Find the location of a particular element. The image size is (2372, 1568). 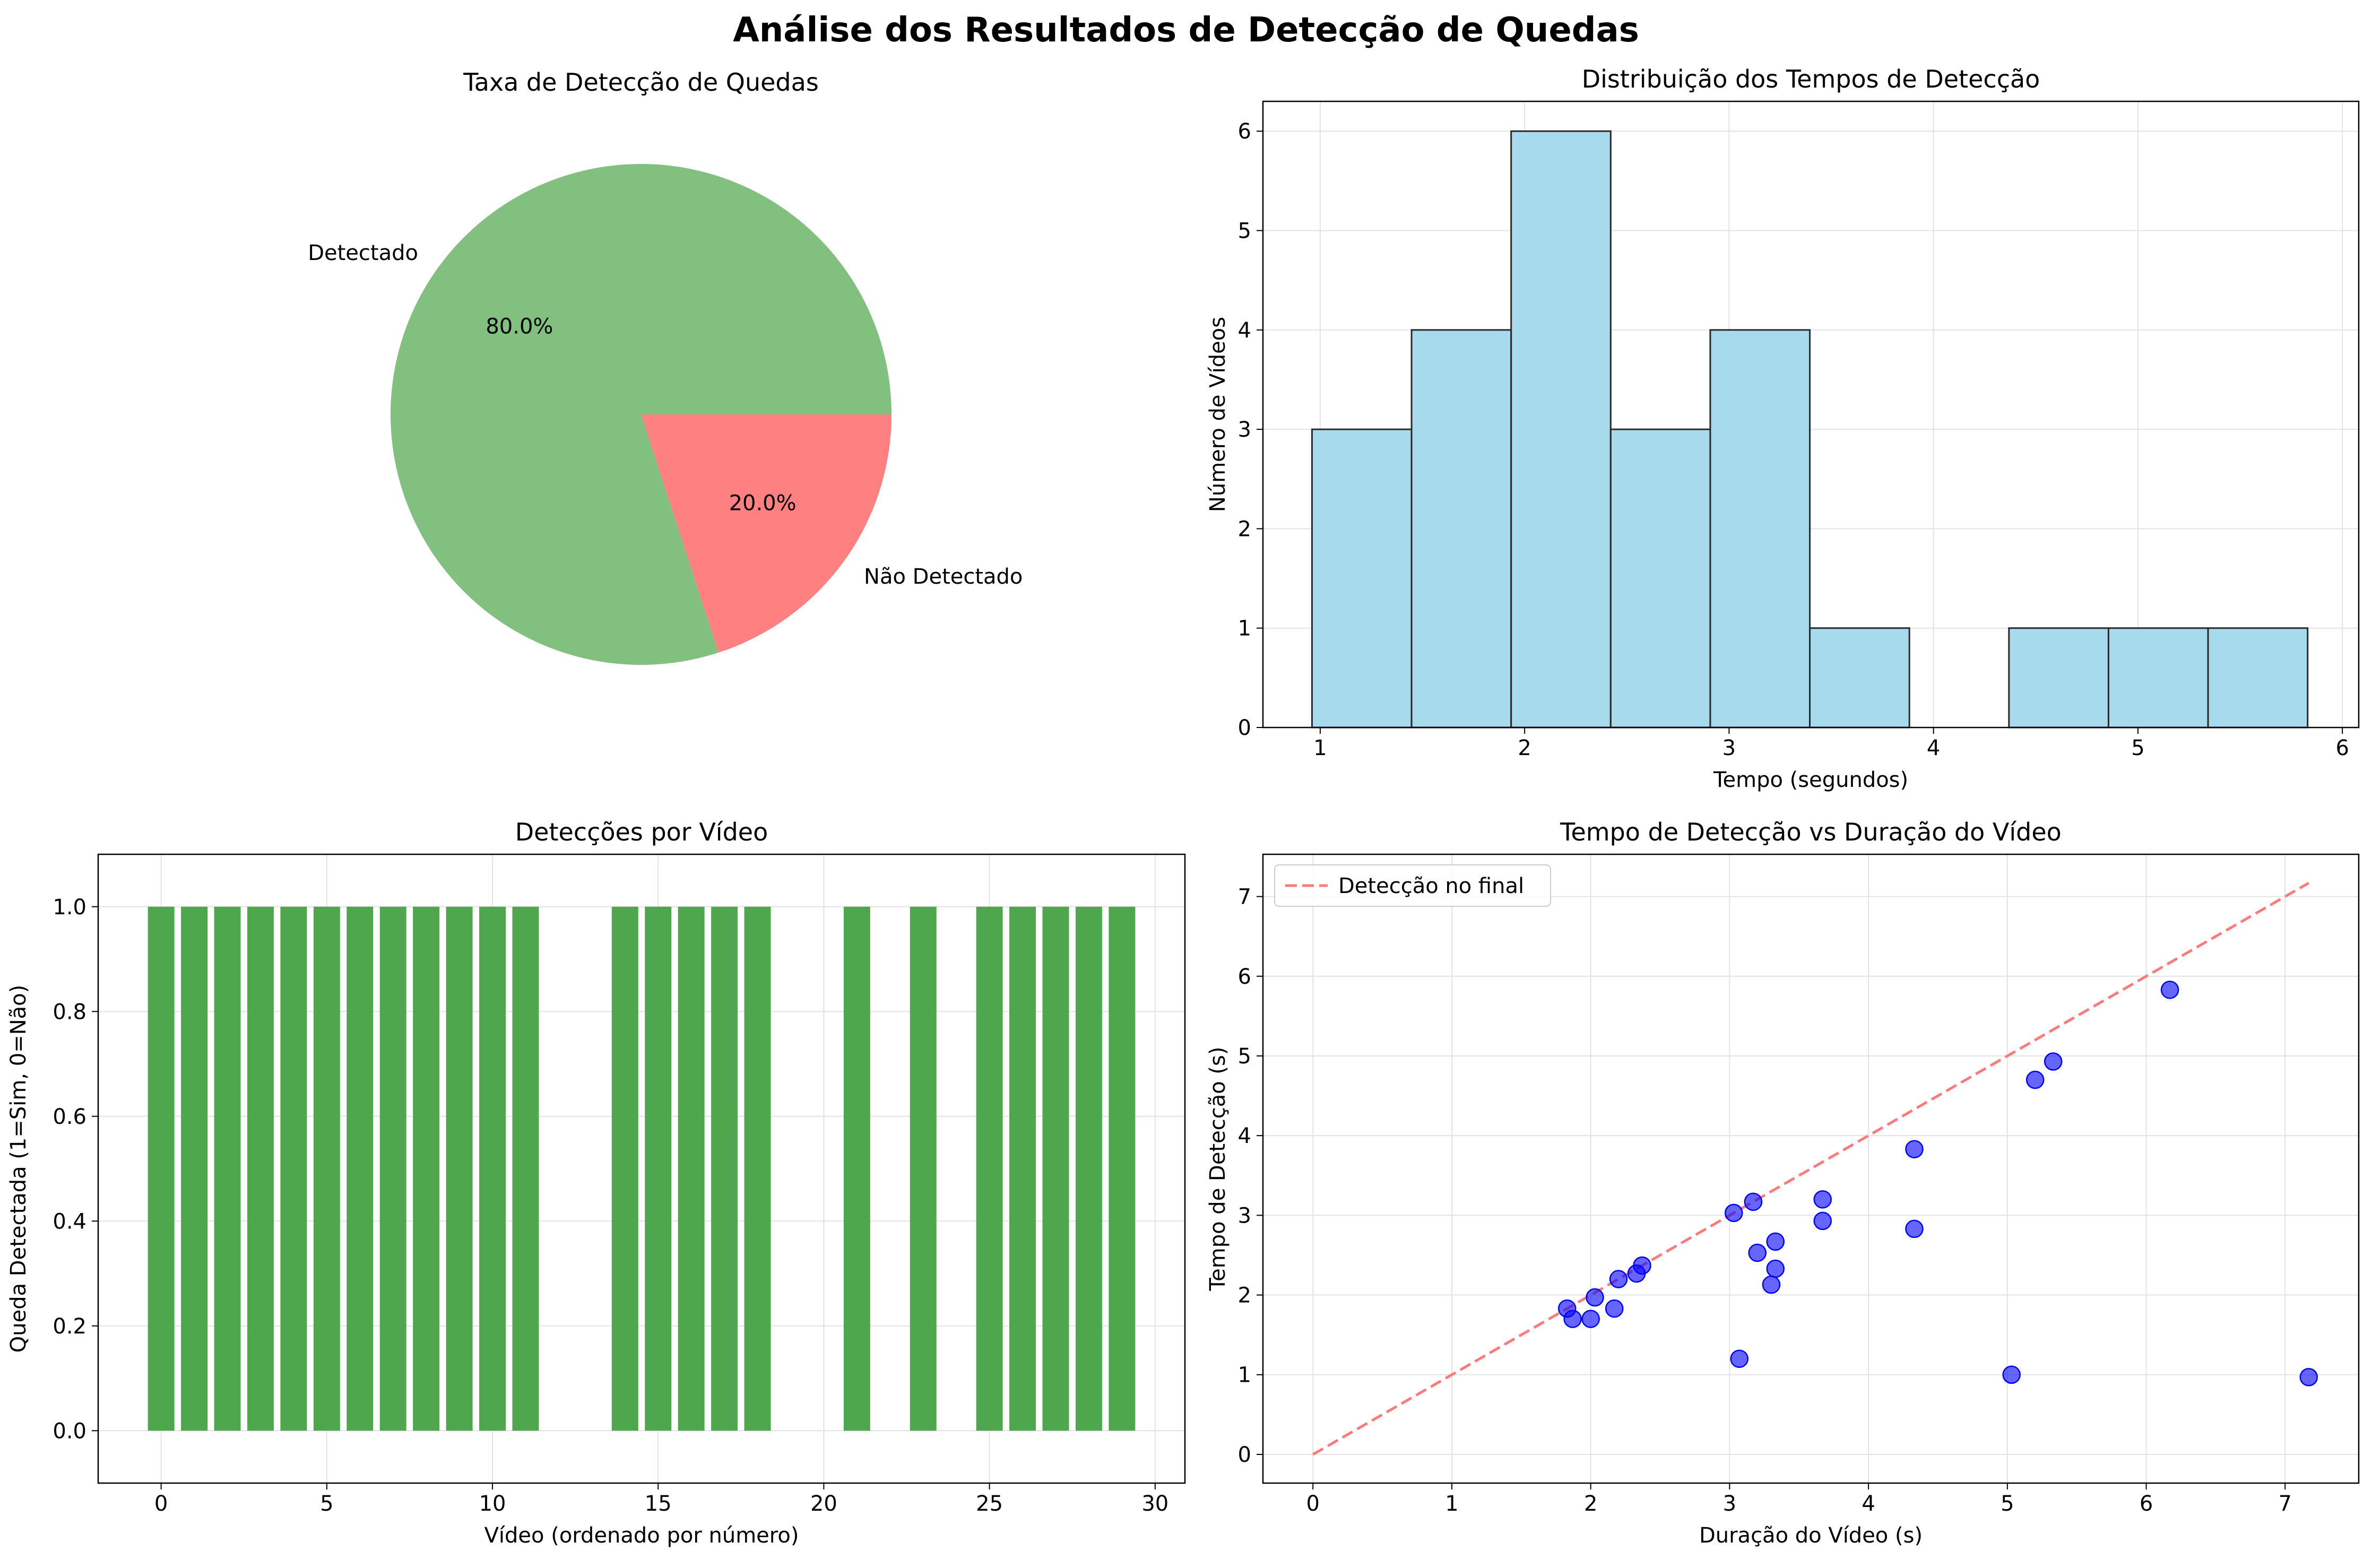

x-tick-label: 30 is located at coordinates (1154, 1504).